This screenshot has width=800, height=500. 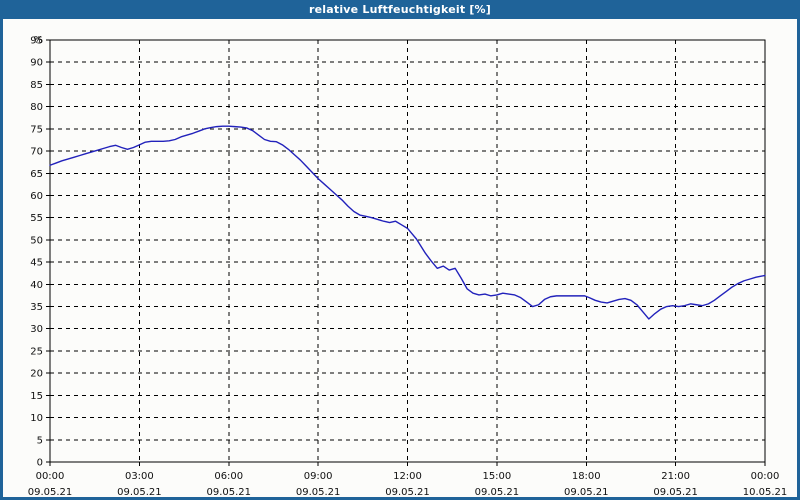 I want to click on y-axis-tick-label: 5, so click(x=40, y=440).